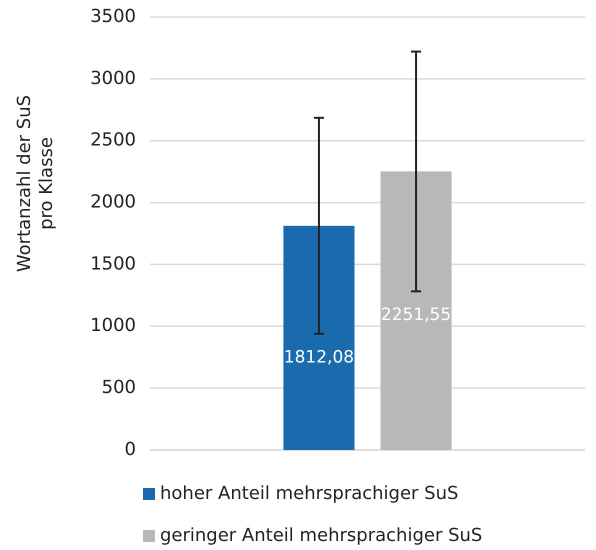  What do you see at coordinates (130, 449) in the screenshot?
I see `y-tick-label: 0` at bounding box center [130, 449].